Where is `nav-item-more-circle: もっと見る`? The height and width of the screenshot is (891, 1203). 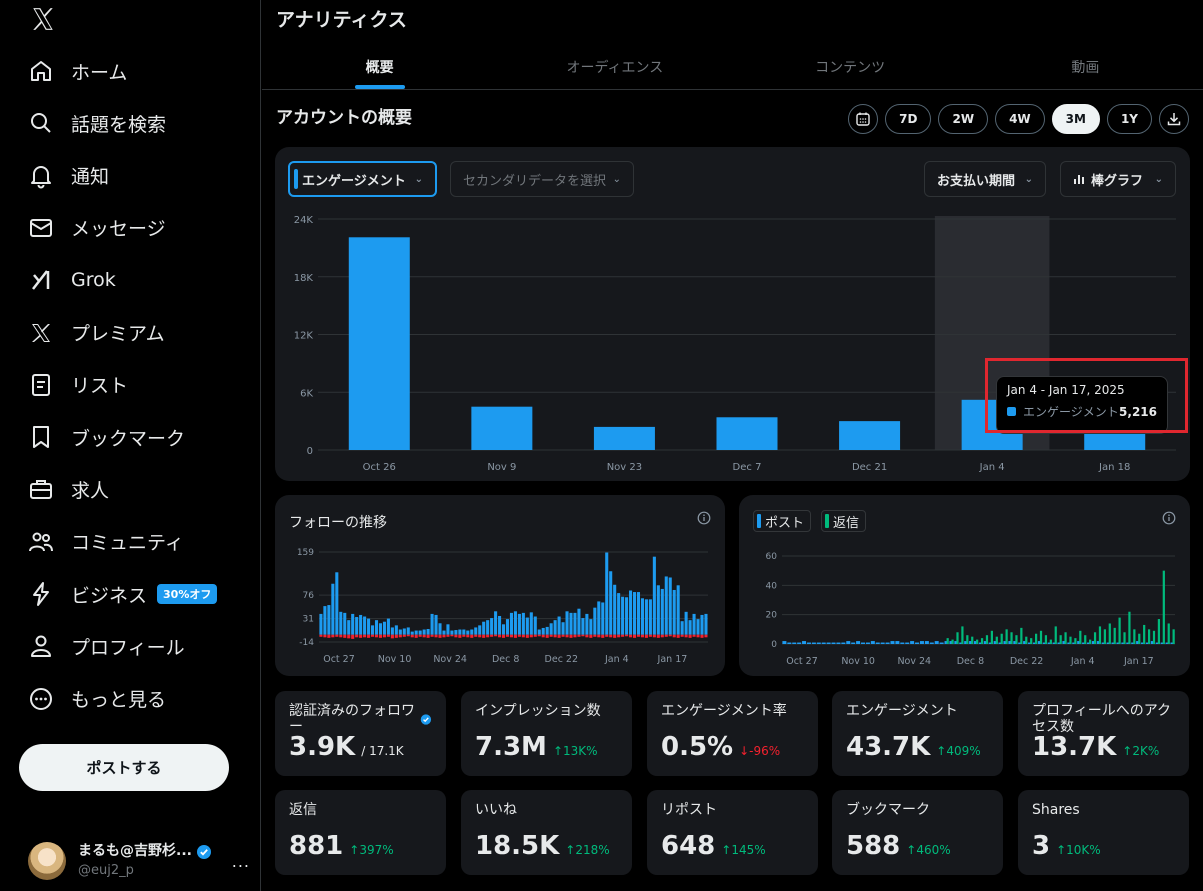
nav-item-more-circle: もっと見る is located at coordinates (97, 699).